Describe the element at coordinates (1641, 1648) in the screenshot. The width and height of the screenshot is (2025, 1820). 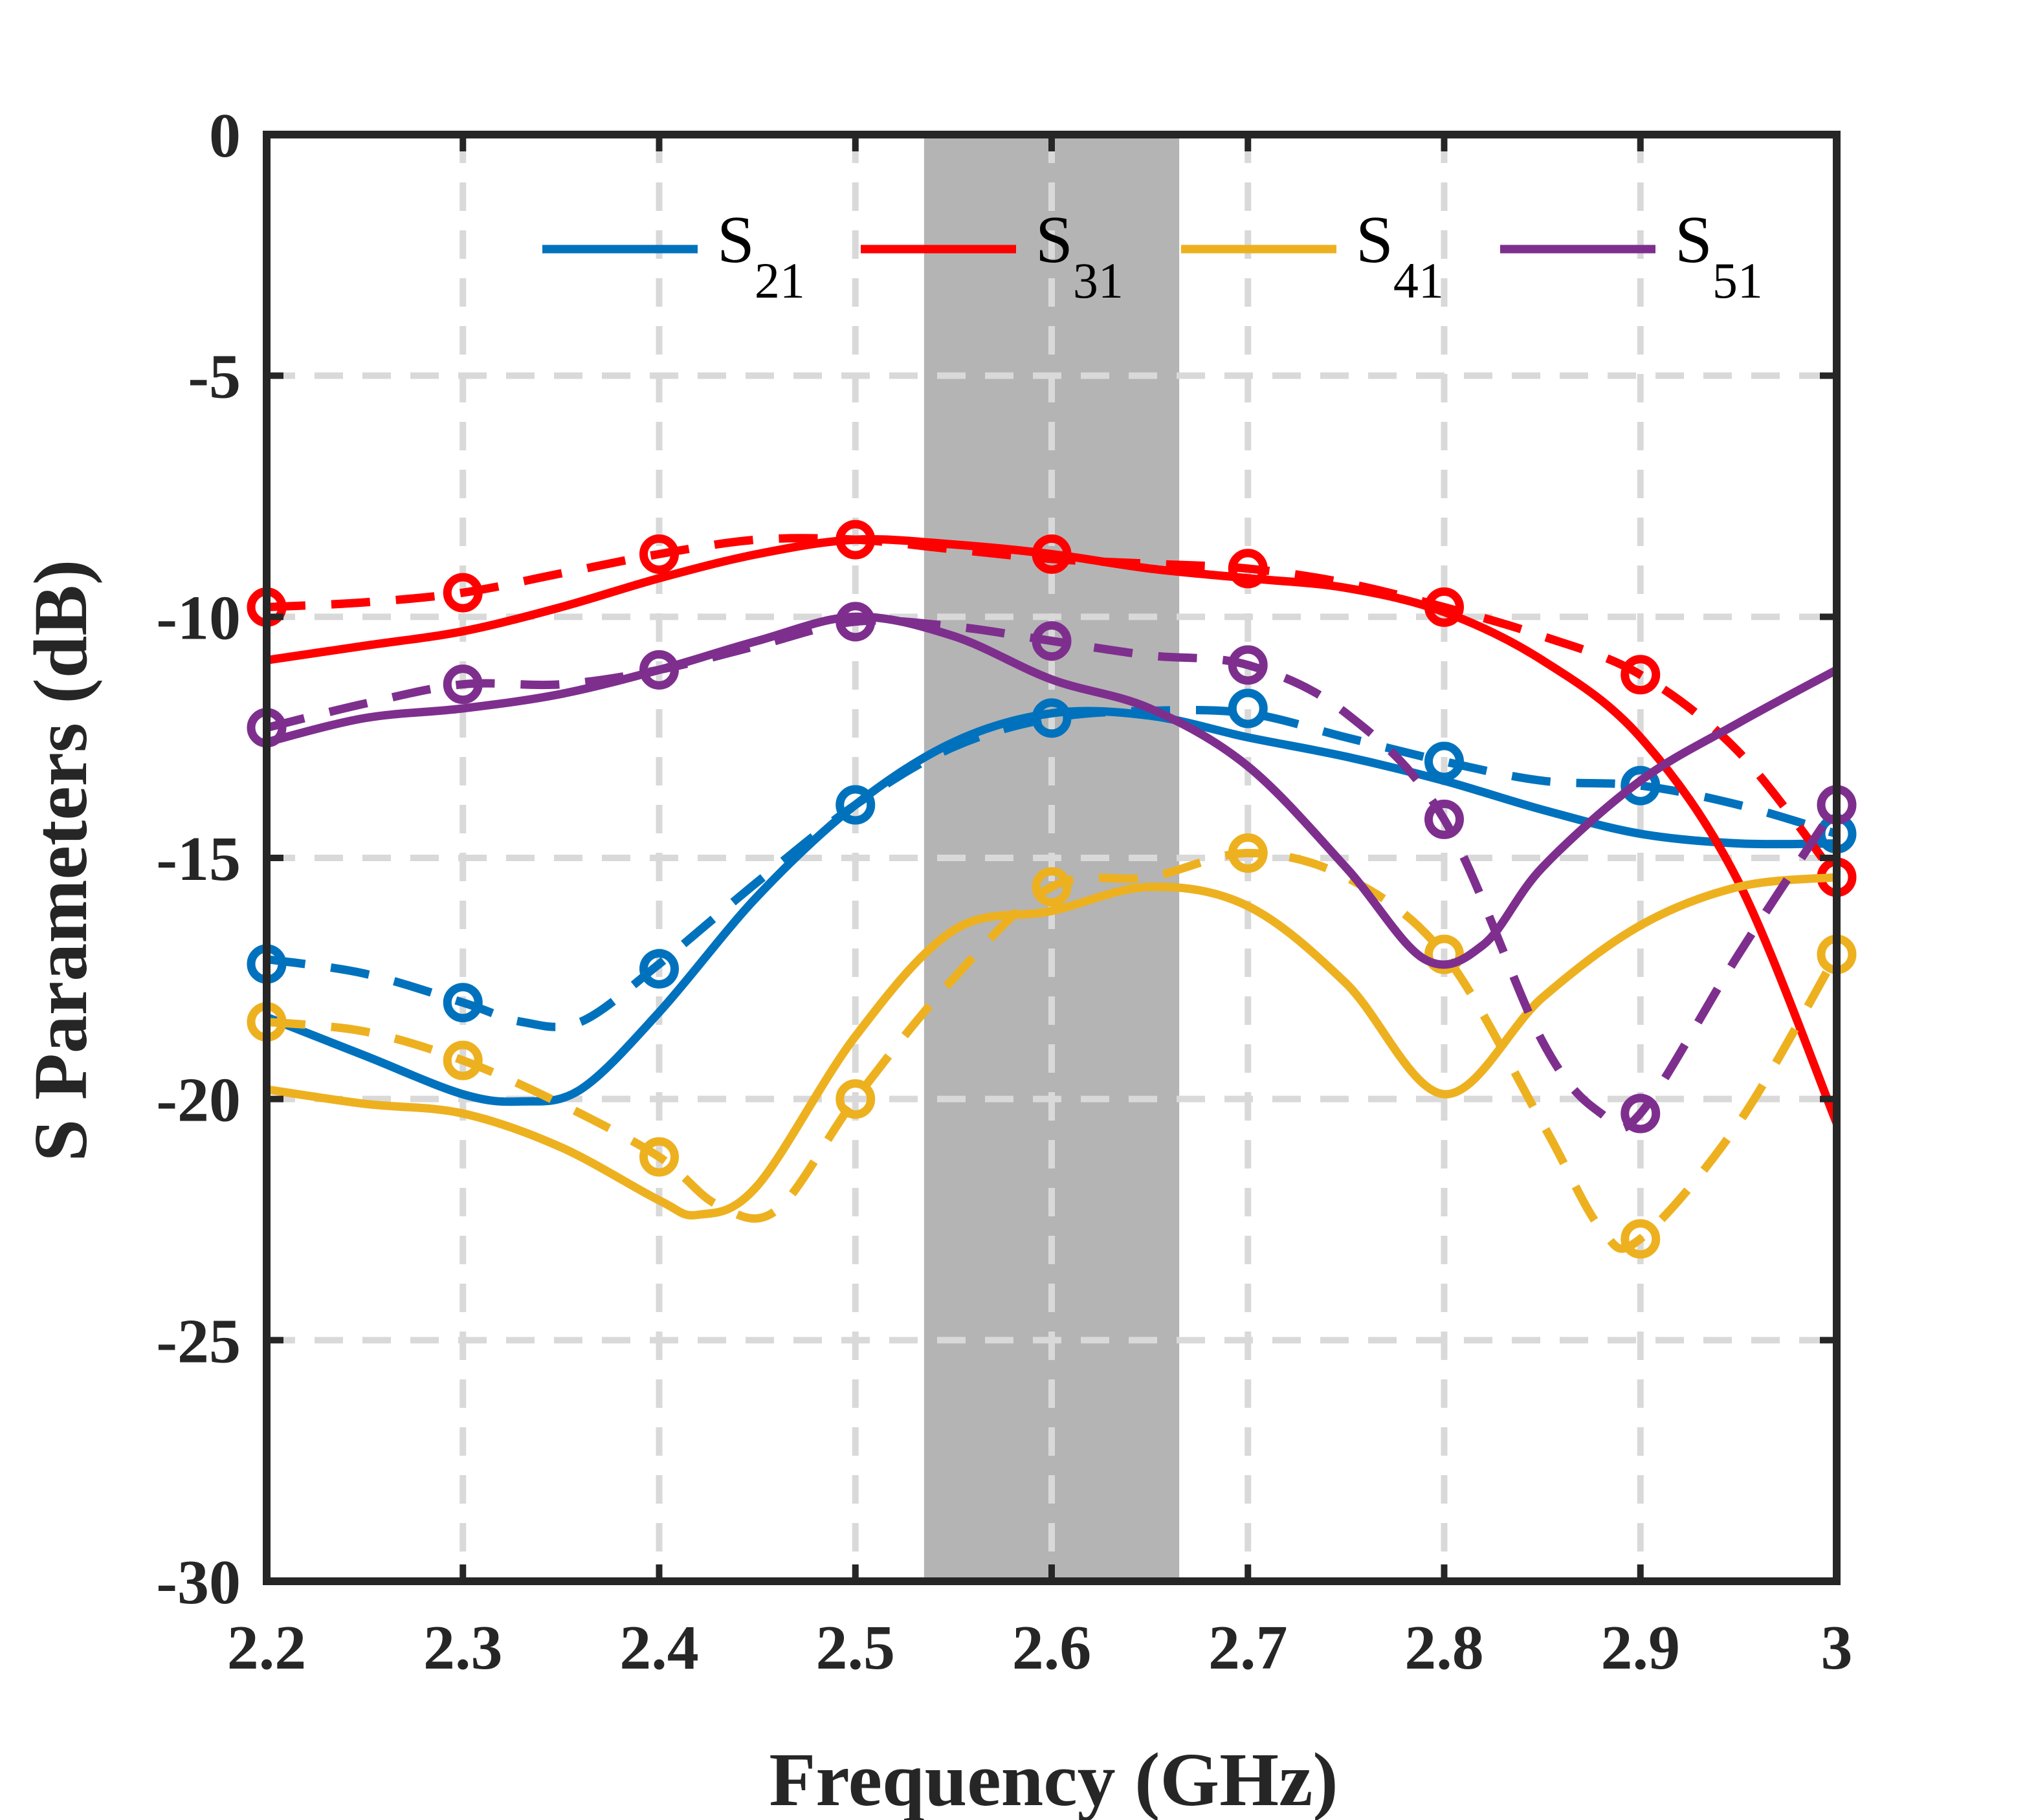
I see `x-tick-label: 2.9` at that location.